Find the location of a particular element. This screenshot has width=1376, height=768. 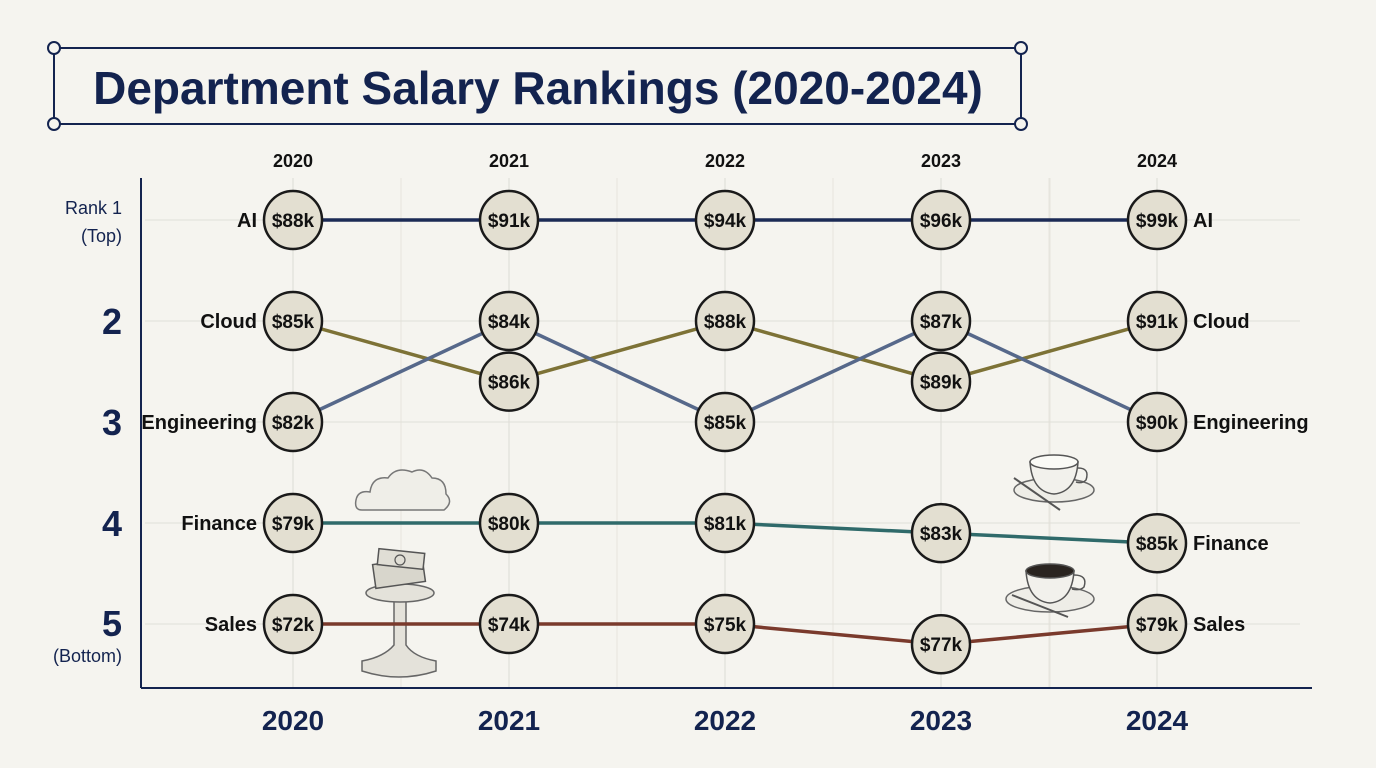

data-label: $96k is located at coordinates (941, 221).